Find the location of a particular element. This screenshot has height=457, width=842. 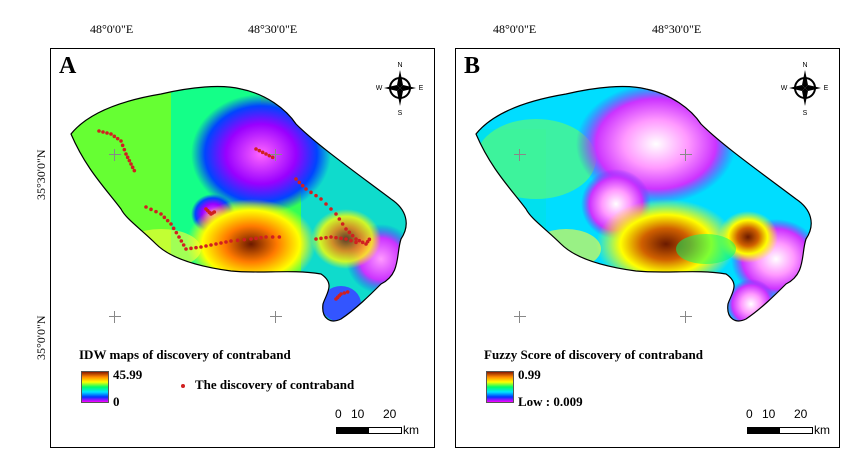

discovery-legend: The discovery of contraband is located at coordinates (267, 385).